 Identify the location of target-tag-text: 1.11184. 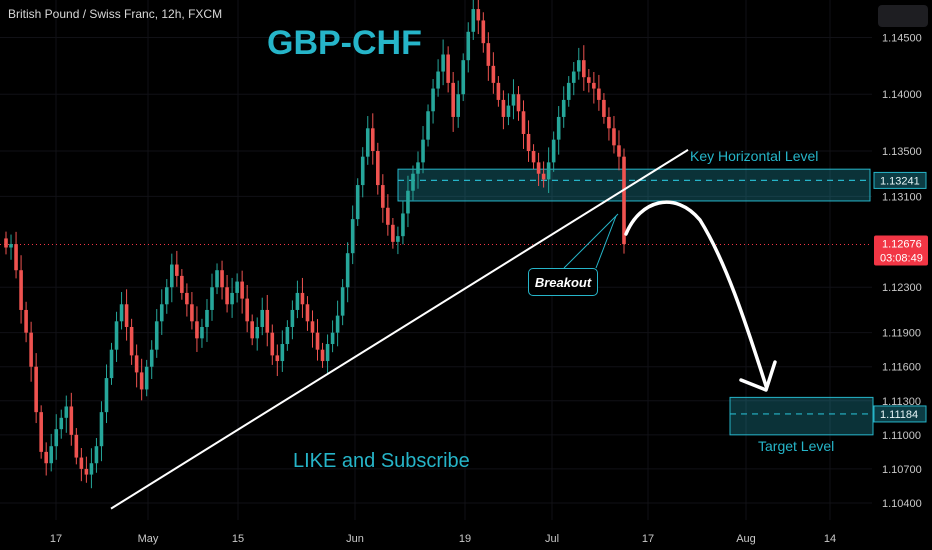
(899, 415).